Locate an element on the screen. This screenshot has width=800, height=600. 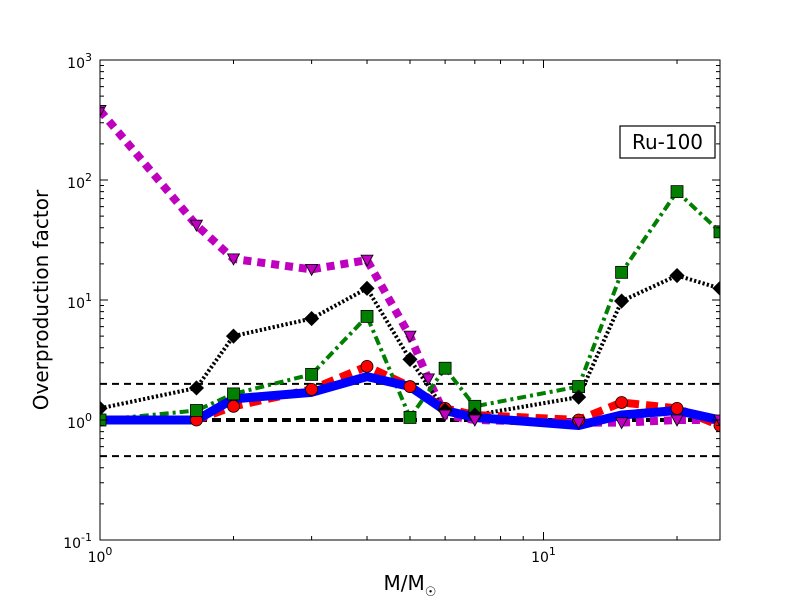
annotation-box: Ru-100 is located at coordinates (667, 142).